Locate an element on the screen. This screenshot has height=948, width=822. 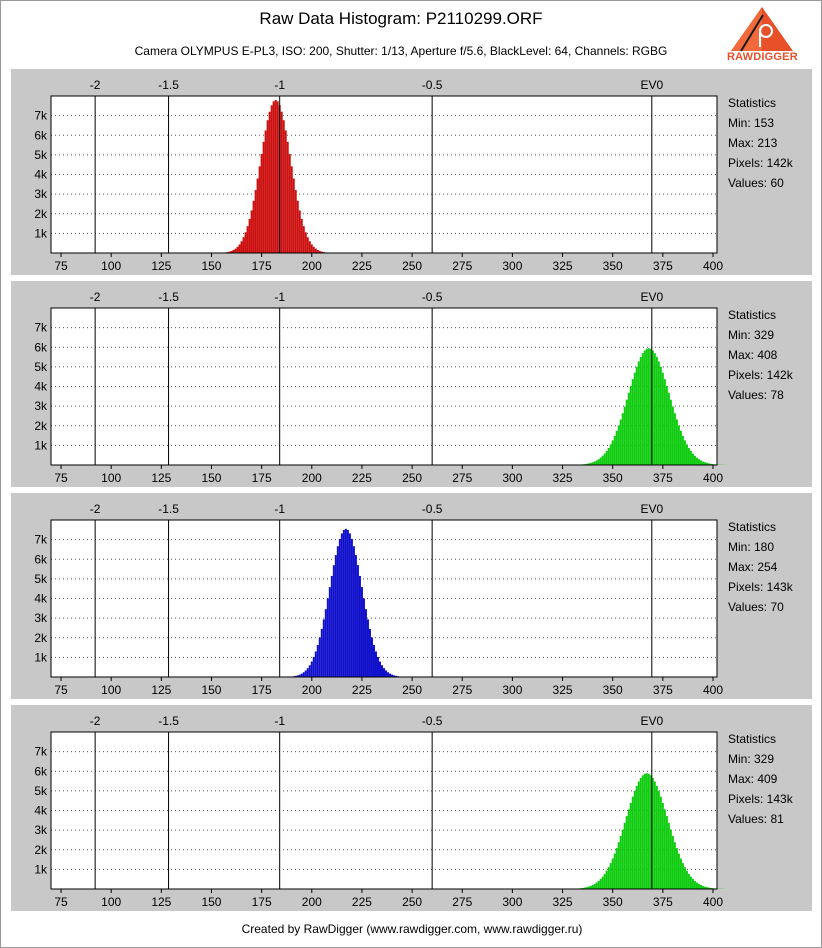
x-tick-label: 350 is located at coordinates (613, 478).